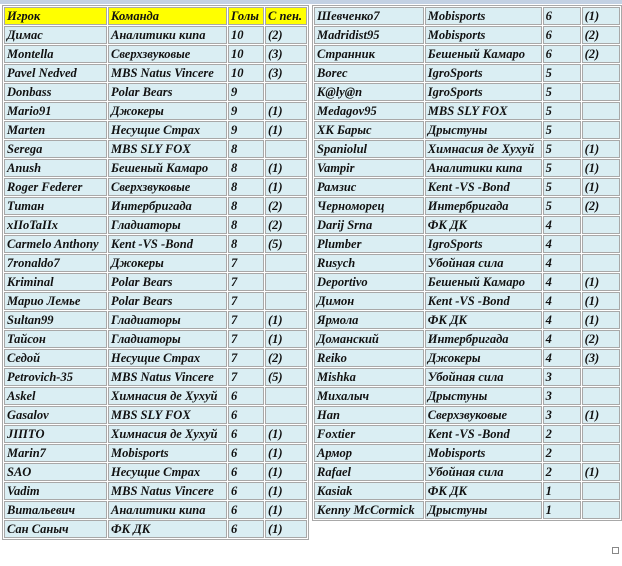 The height and width of the screenshot is (566, 622). I want to click on table-row: Михалыч Дрыстуны 3, so click(467, 396).